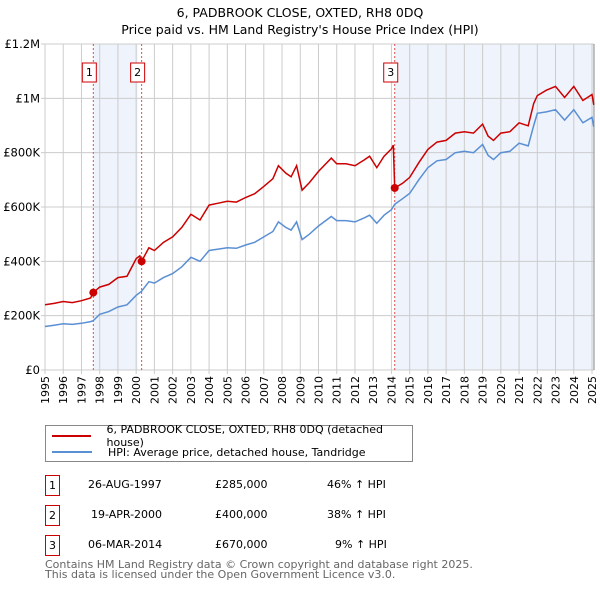  Describe the element at coordinates (241, 514) in the screenshot. I see `transaction-price: £400,000` at that location.